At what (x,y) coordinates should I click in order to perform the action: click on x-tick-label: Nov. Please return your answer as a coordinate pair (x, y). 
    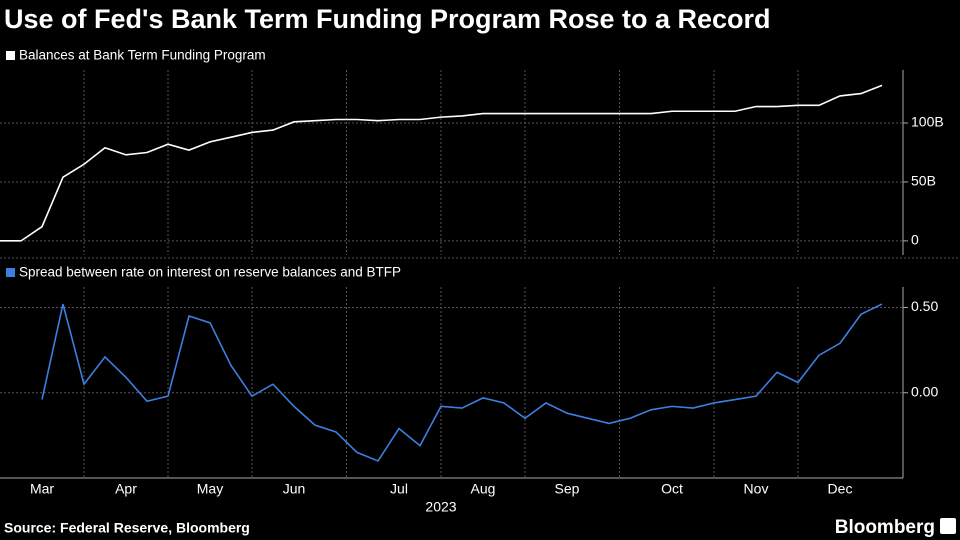
    Looking at the image, I should click on (756, 489).